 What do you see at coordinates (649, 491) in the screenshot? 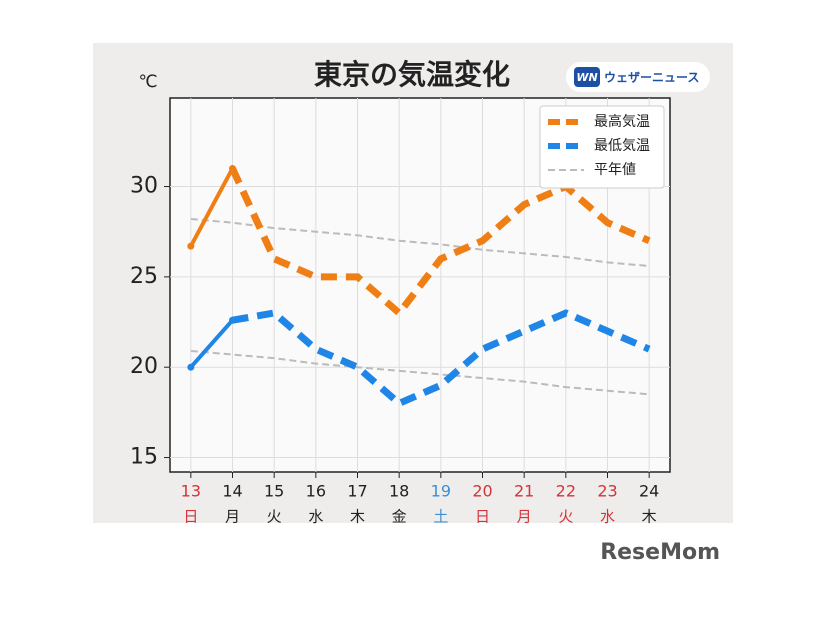
I see `x-tick-label: 24` at bounding box center [649, 491].